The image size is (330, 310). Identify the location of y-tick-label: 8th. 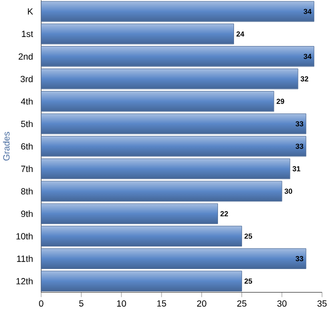
(27, 191).